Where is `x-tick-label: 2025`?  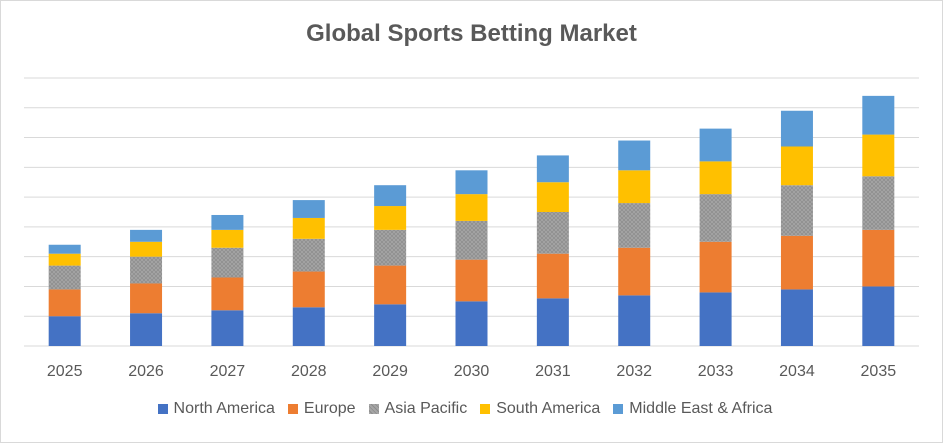
x-tick-label: 2025 is located at coordinates (65, 371).